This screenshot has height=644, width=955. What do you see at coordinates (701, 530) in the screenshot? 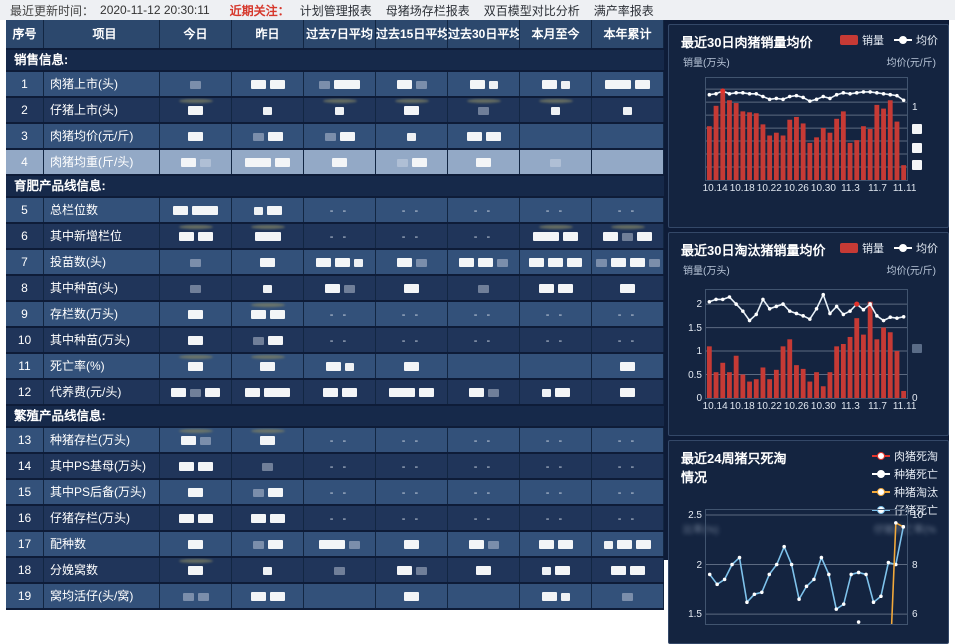
I see `y-axis-left-label: 比率(%)` at bounding box center [701, 530].